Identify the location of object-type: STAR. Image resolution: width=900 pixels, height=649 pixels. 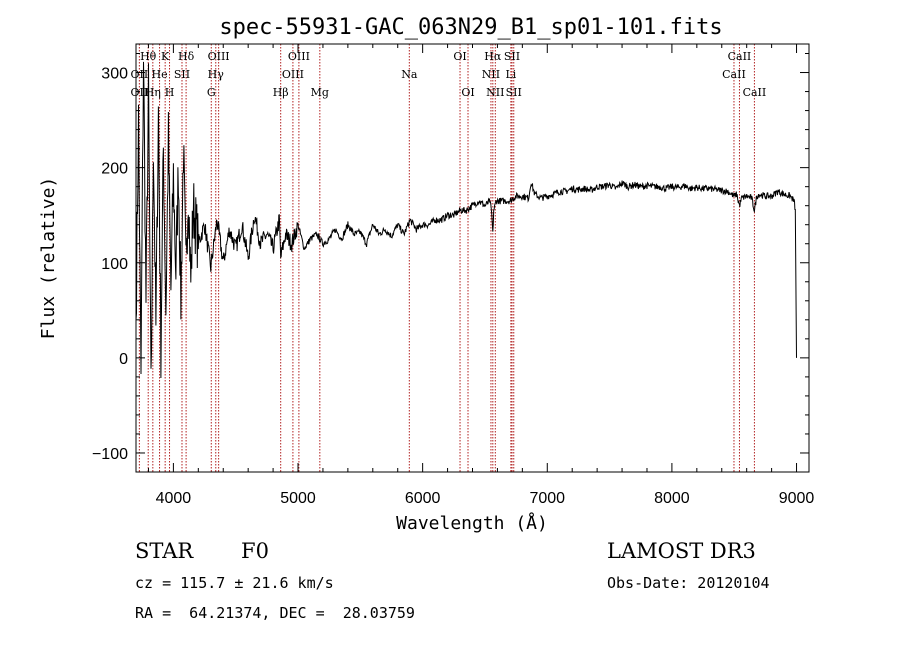
(164, 551).